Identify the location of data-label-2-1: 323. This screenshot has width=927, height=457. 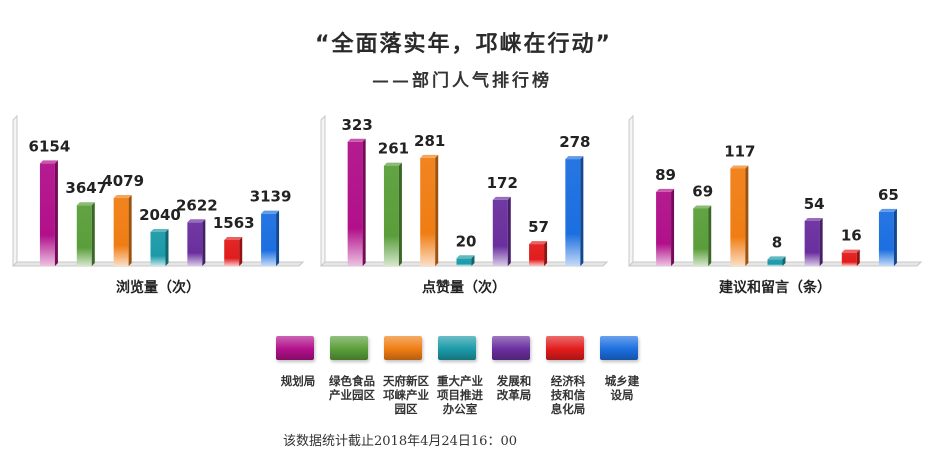
(356, 125).